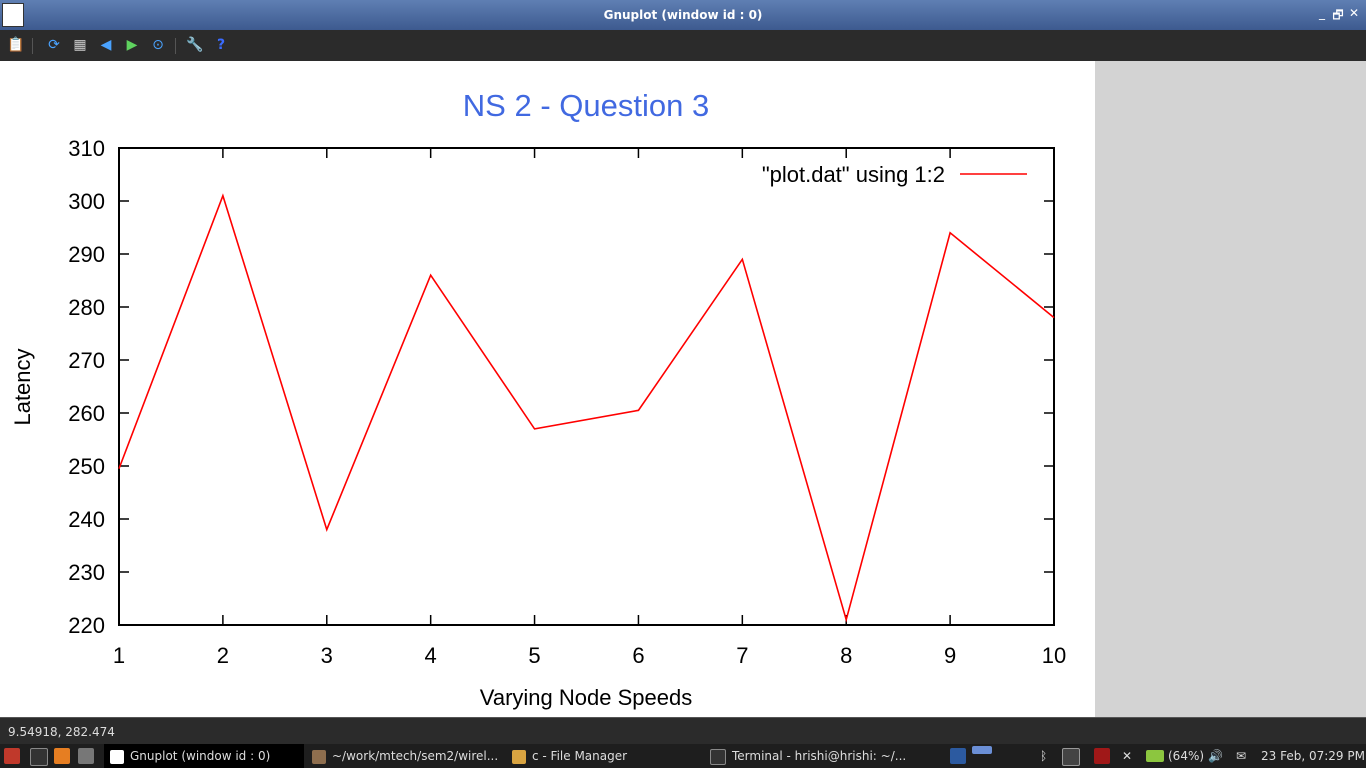 This screenshot has width=1366, height=768. Describe the element at coordinates (86, 201) in the screenshot. I see `y-tick-label: 300` at that location.